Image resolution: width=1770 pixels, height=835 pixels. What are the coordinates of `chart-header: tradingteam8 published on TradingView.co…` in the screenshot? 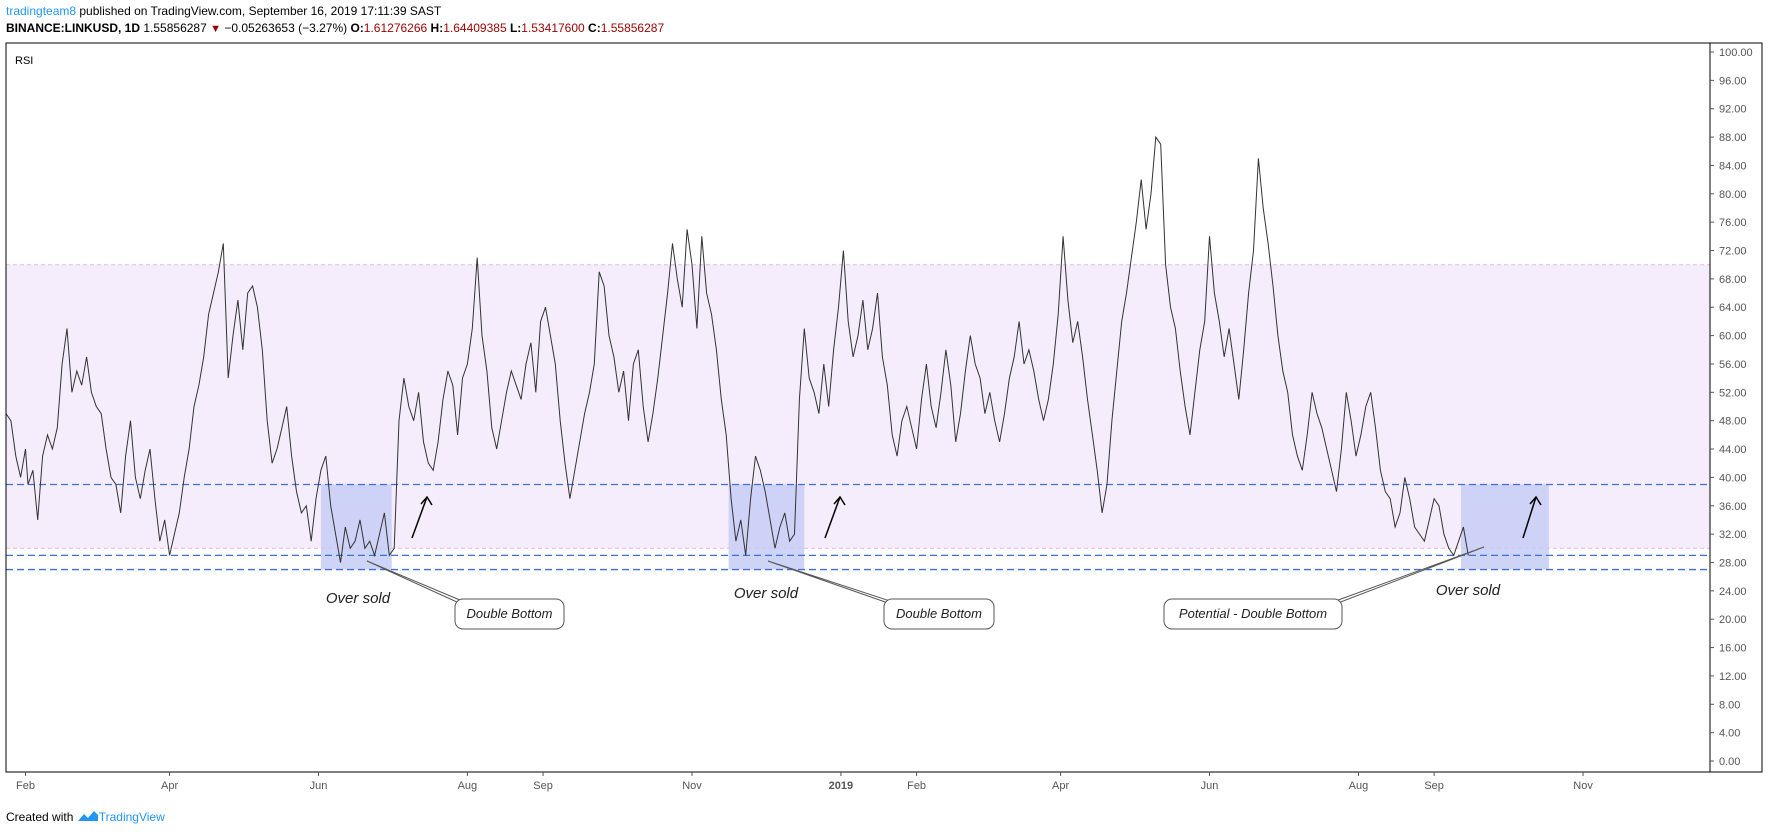 It's located at (335, 20).